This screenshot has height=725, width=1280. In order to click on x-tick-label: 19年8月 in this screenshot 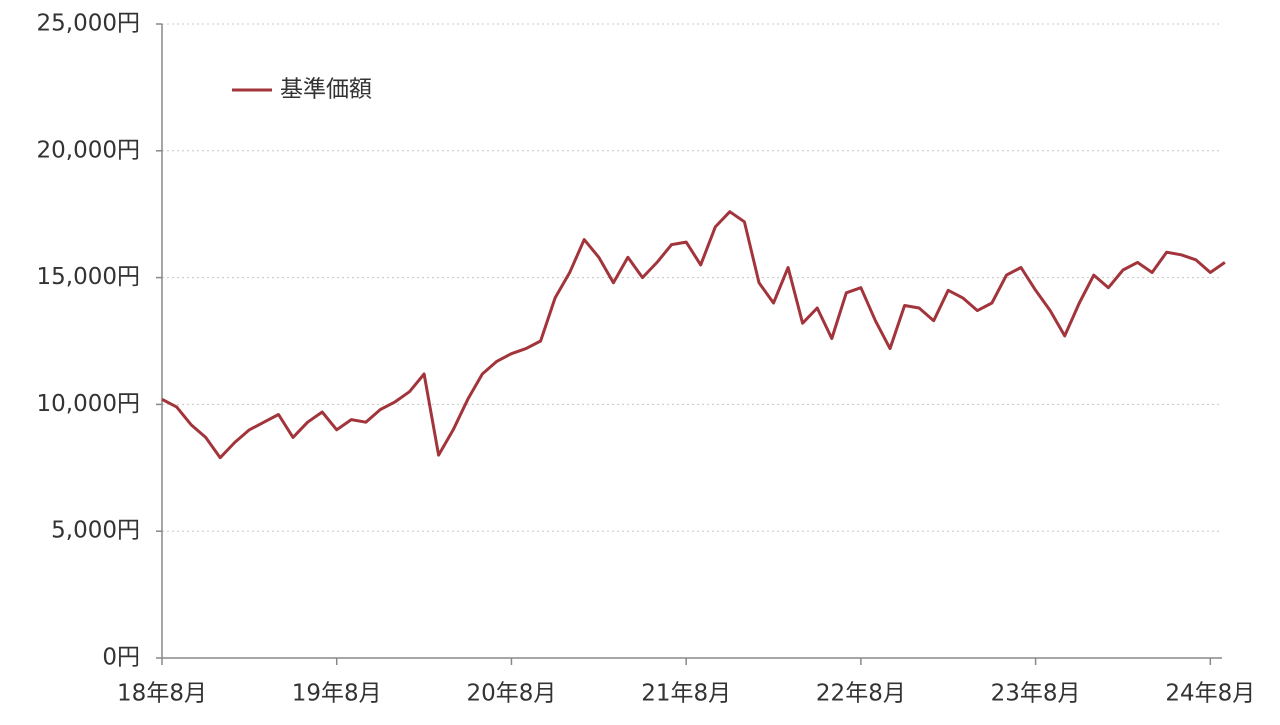, I will do `click(337, 694)`.